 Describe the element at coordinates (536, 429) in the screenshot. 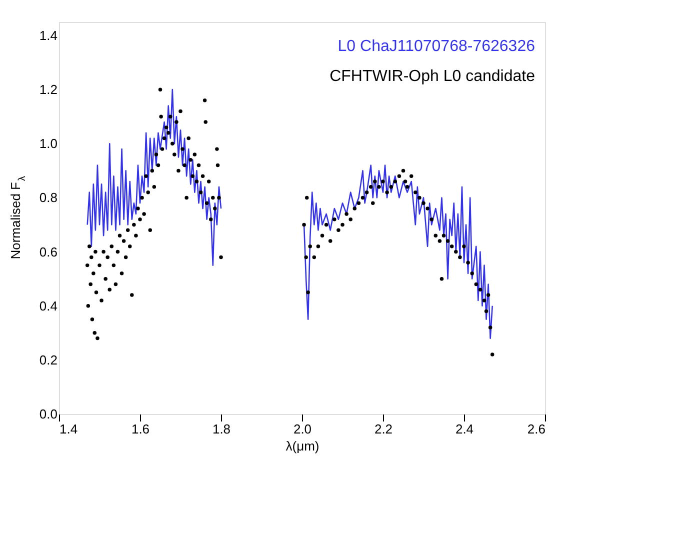

I see `x-tick-label: 2.6` at that location.